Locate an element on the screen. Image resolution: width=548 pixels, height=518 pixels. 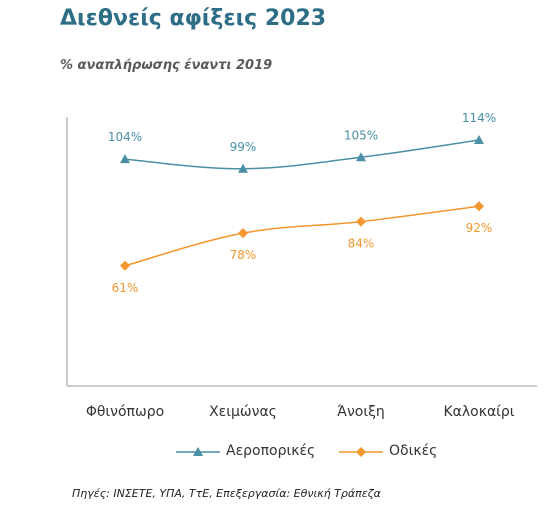
legend-item-air: Αεροπορικές is located at coordinates (251, 452).